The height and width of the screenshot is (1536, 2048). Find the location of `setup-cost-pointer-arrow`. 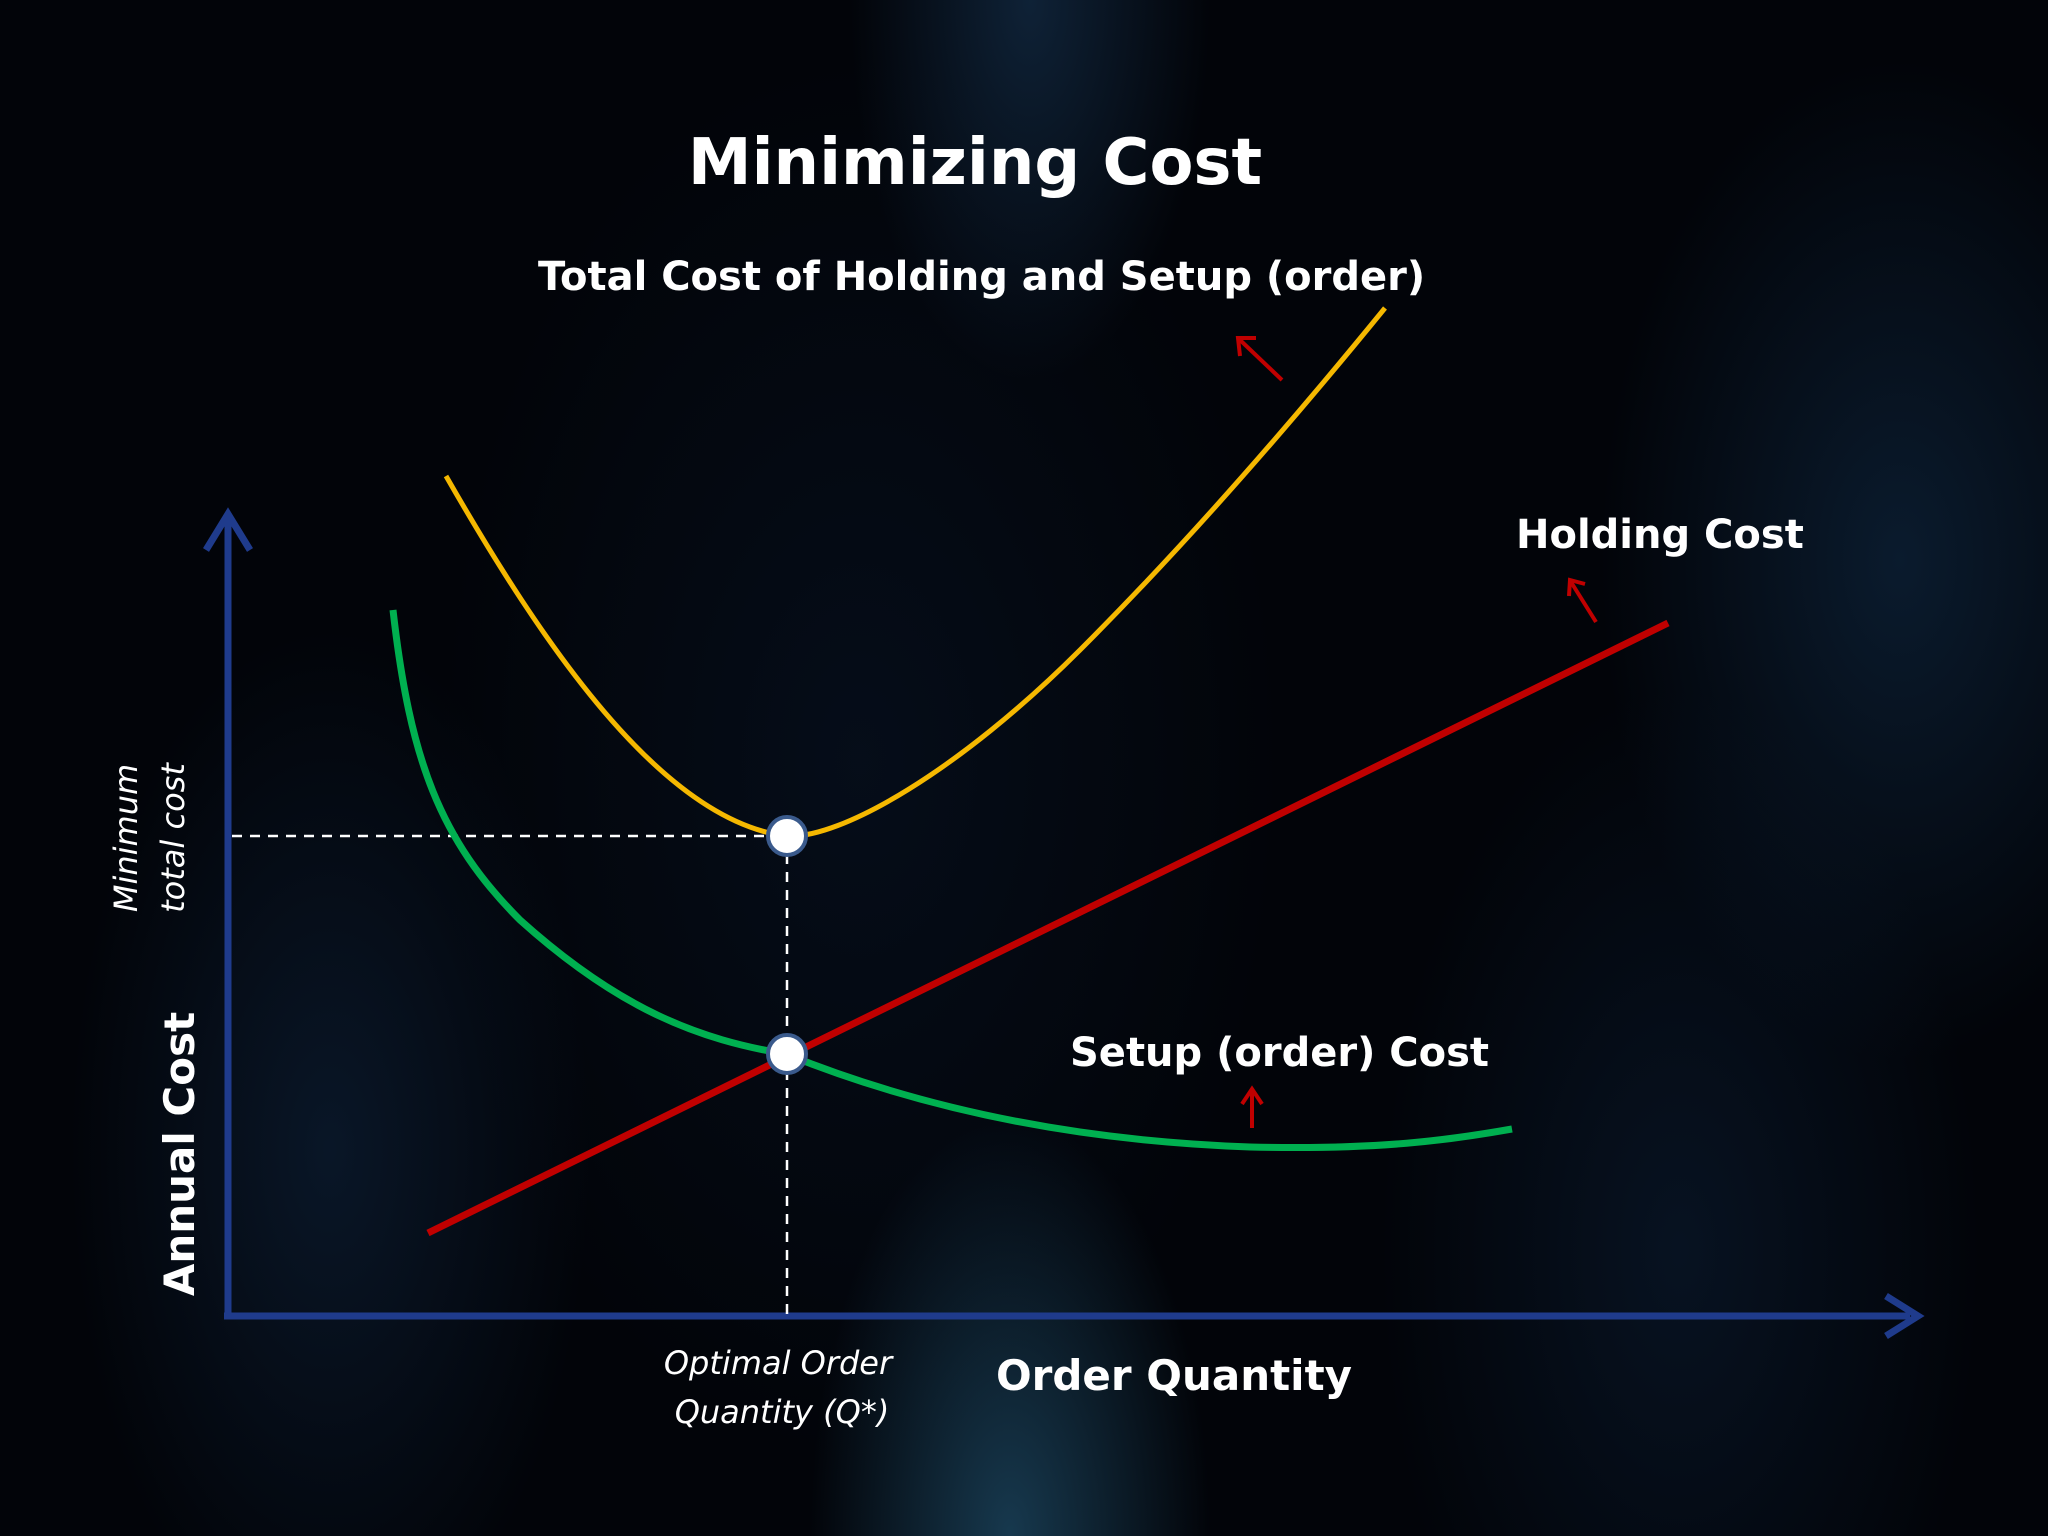

setup-cost-pointer-arrow is located at coordinates (1252, 1106).